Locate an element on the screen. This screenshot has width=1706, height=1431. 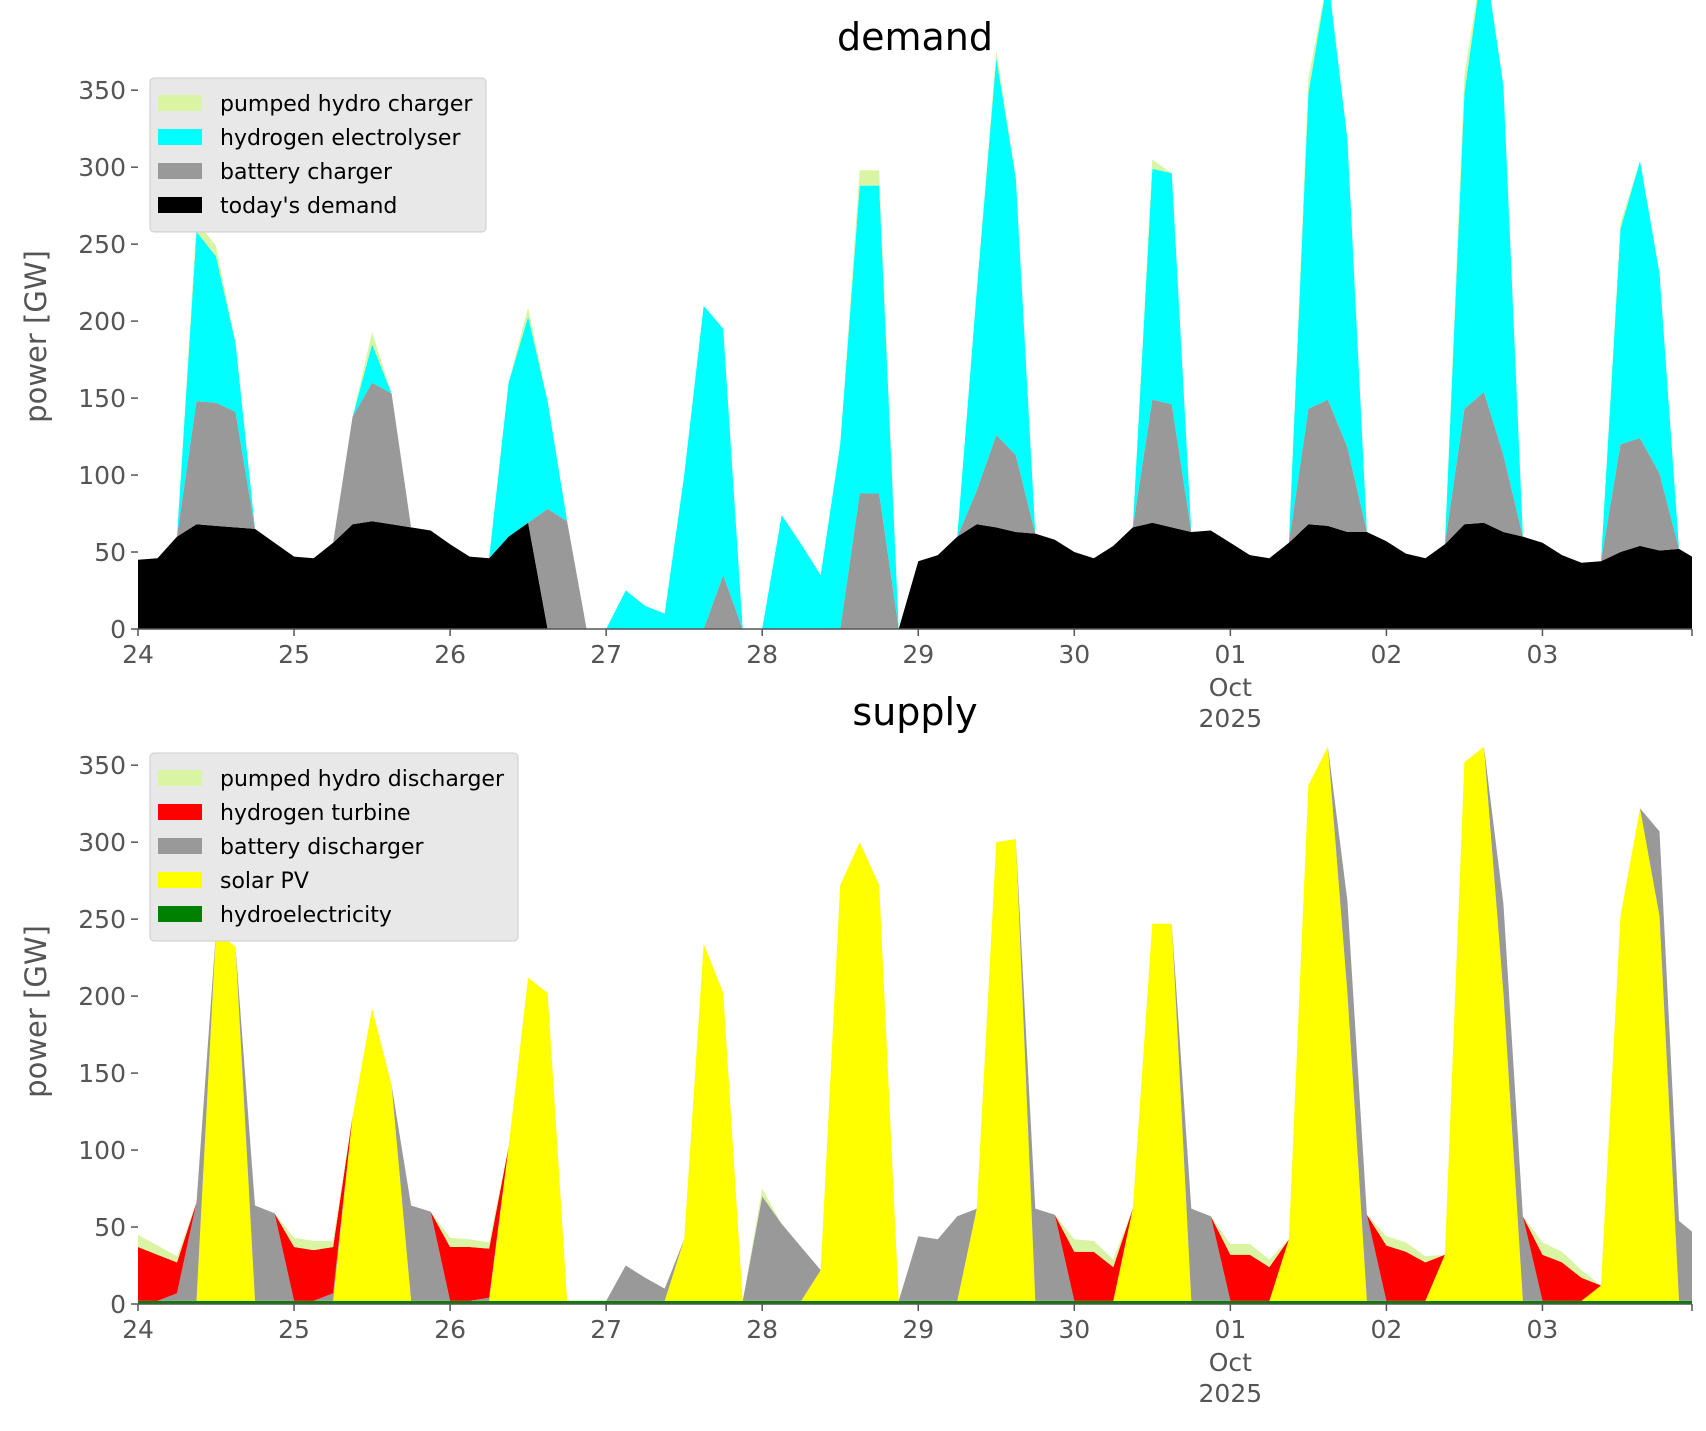
legend-label: hydrogen turbine is located at coordinates (315, 813).